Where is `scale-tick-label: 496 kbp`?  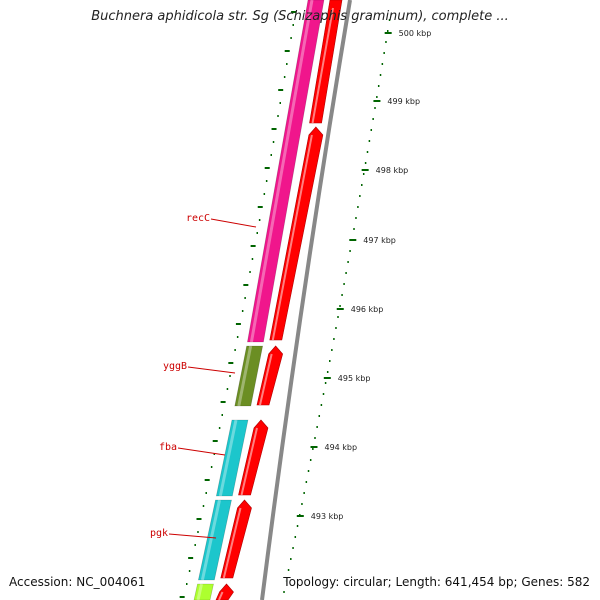 scale-tick-label: 496 kbp is located at coordinates (367, 309).